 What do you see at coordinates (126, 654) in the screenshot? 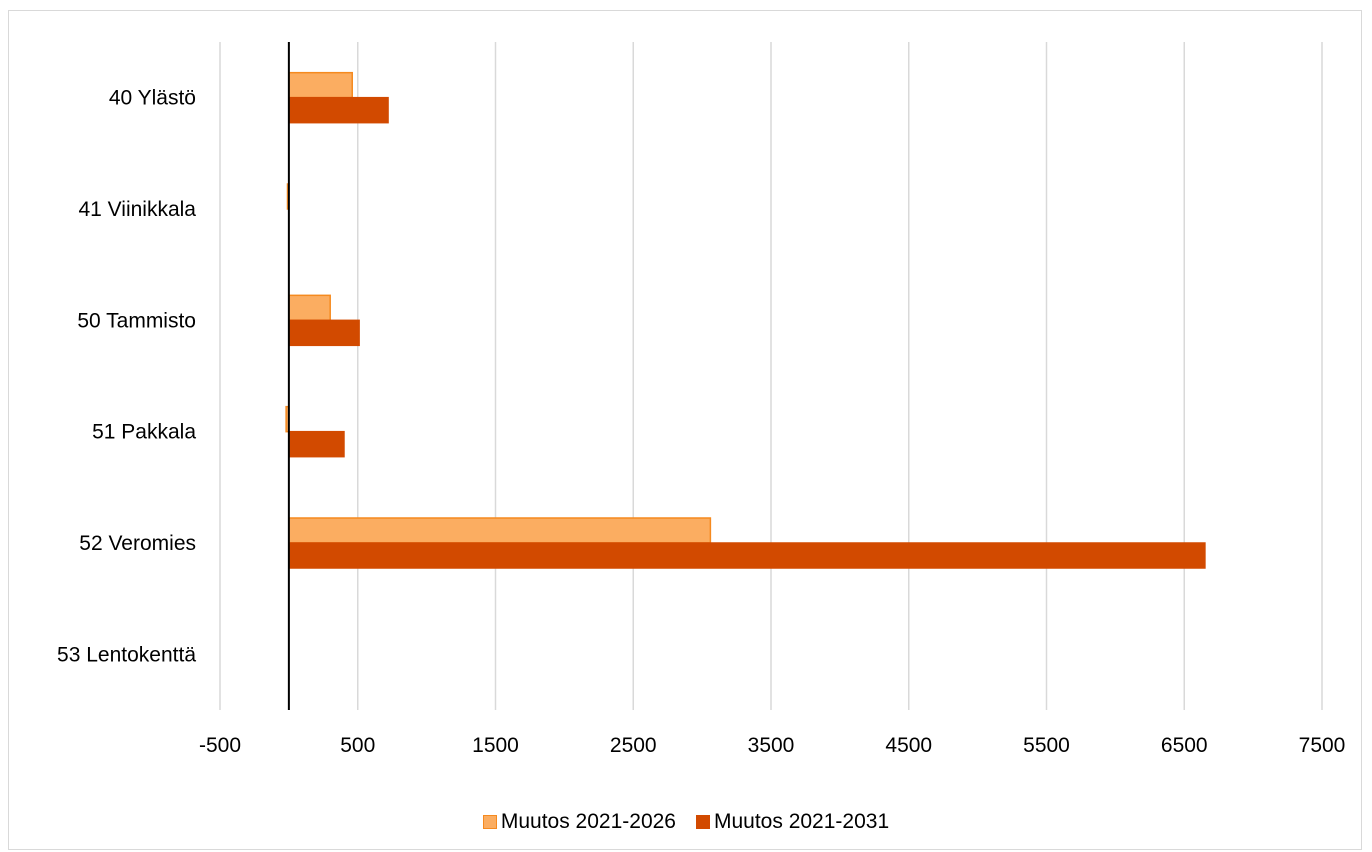
I see `category-label-5: 53 Lentokenttä` at bounding box center [126, 654].